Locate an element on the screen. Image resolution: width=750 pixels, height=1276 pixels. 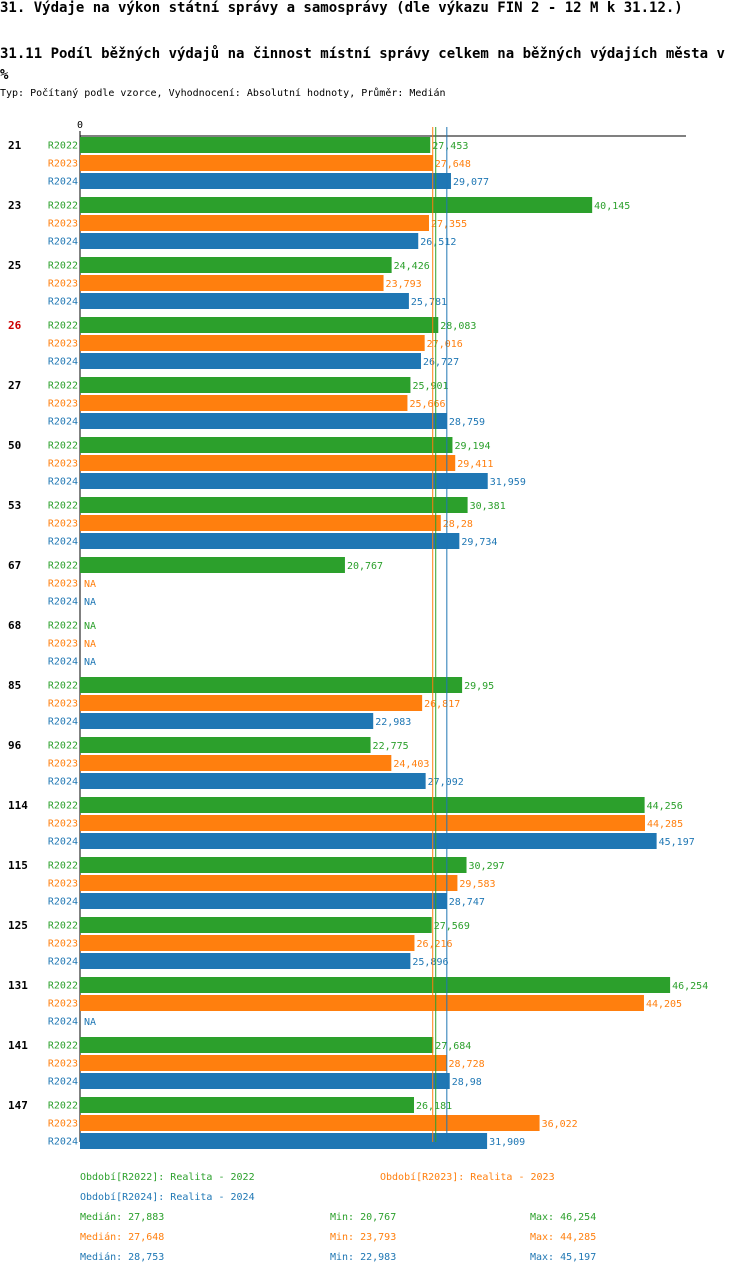
data-label: 24,403 is located at coordinates (411, 764).